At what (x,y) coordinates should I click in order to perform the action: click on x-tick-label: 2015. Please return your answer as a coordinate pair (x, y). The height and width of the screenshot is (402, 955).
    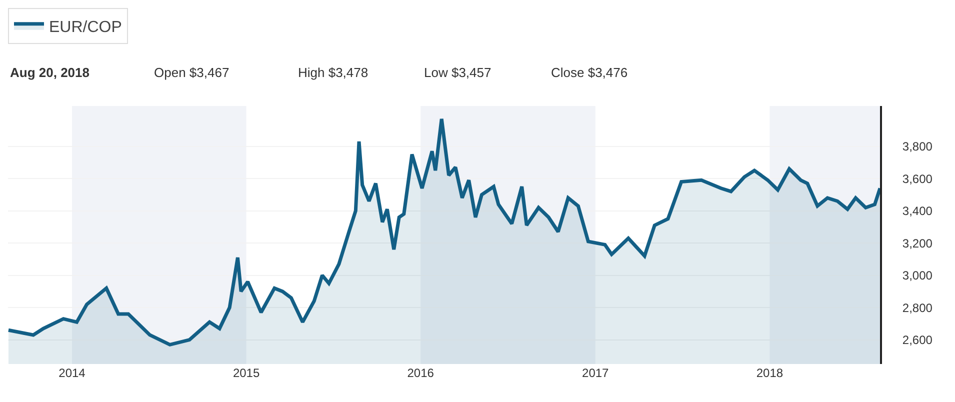
    Looking at the image, I should click on (246, 373).